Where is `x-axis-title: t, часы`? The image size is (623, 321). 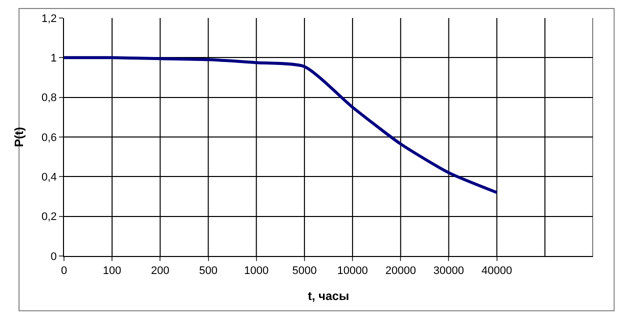
x-axis-title: t, часы is located at coordinates (329, 296).